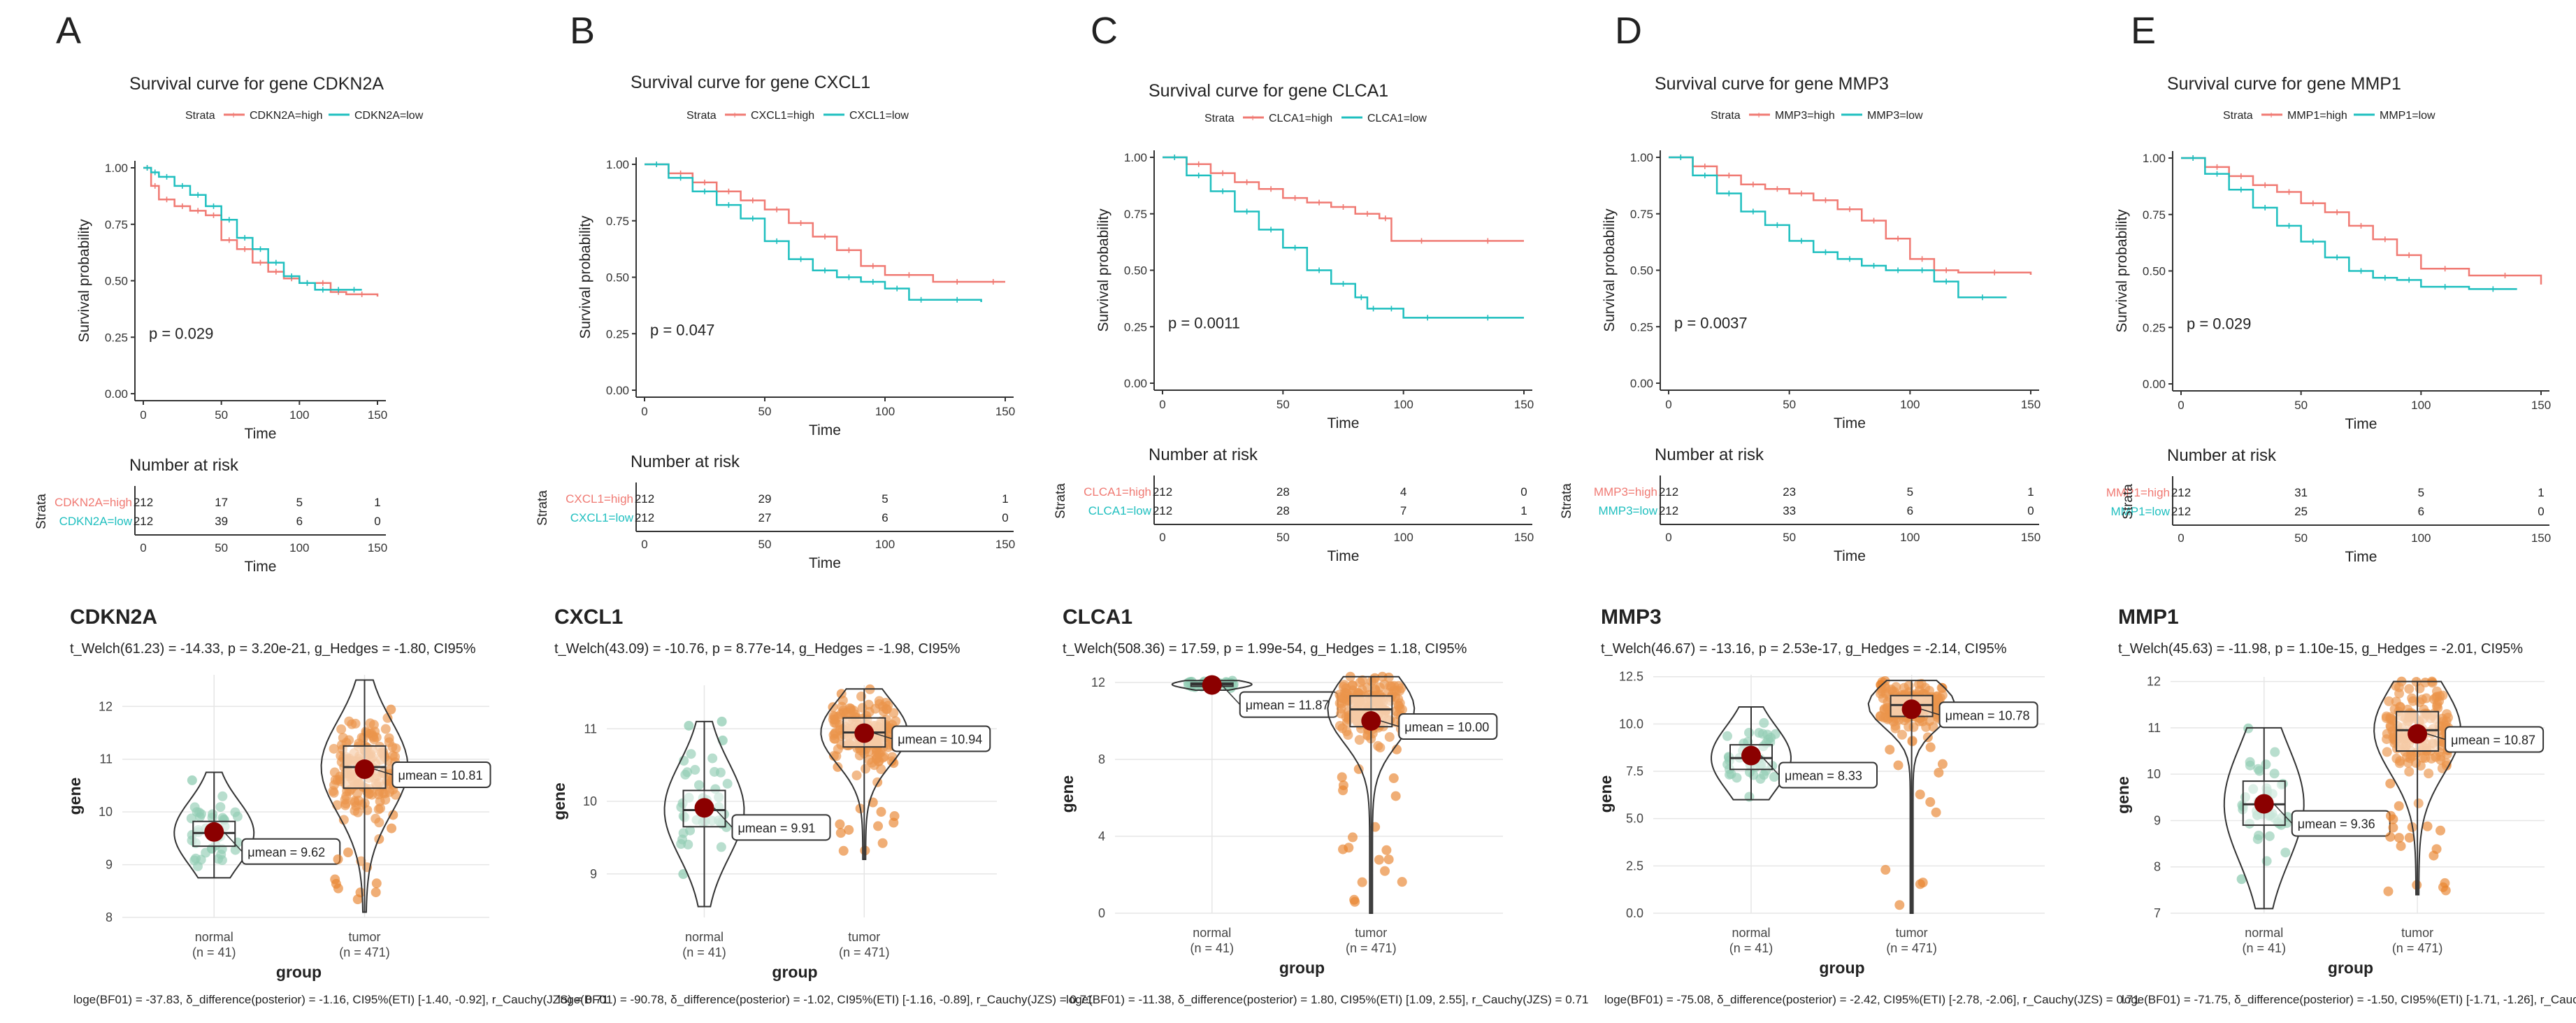 This screenshot has height=1023, width=2576. Describe the element at coordinates (2140, 511) in the screenshot. I see `risk-low-label: MMP1=low` at that location.